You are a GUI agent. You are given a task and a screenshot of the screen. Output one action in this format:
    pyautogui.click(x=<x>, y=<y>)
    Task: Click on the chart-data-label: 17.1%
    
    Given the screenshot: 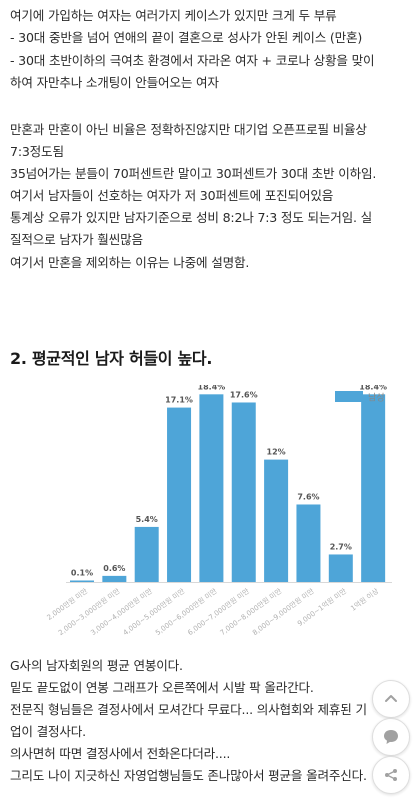 What is the action you would take?
    pyautogui.click(x=179, y=400)
    